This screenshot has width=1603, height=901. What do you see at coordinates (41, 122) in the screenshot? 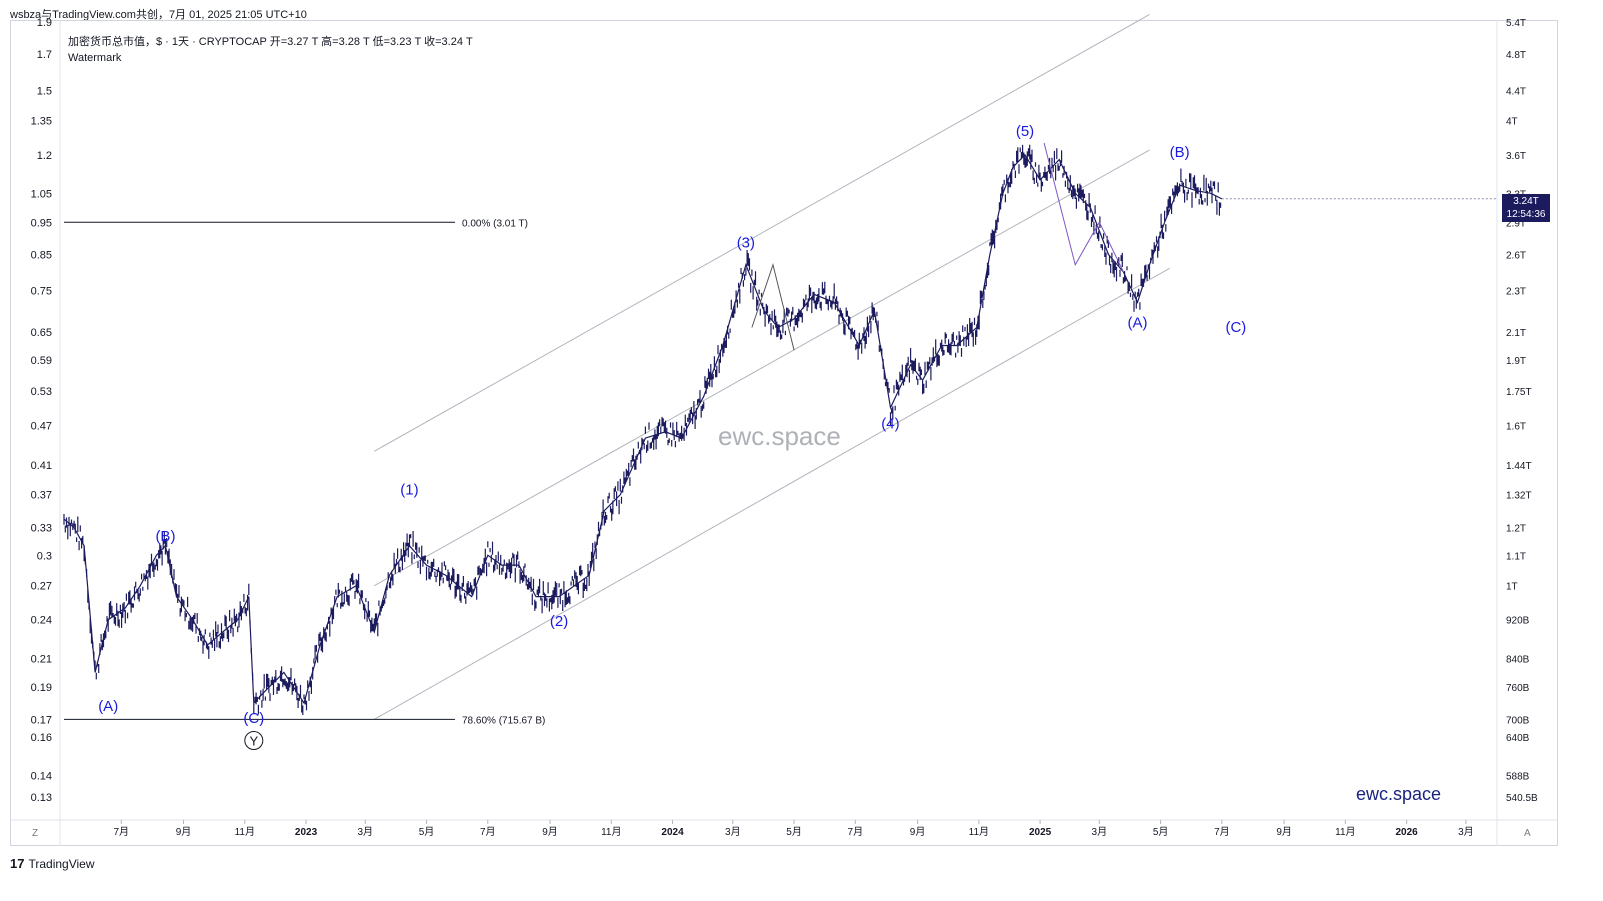
I see `left-tick-label: 1.35` at bounding box center [41, 122].